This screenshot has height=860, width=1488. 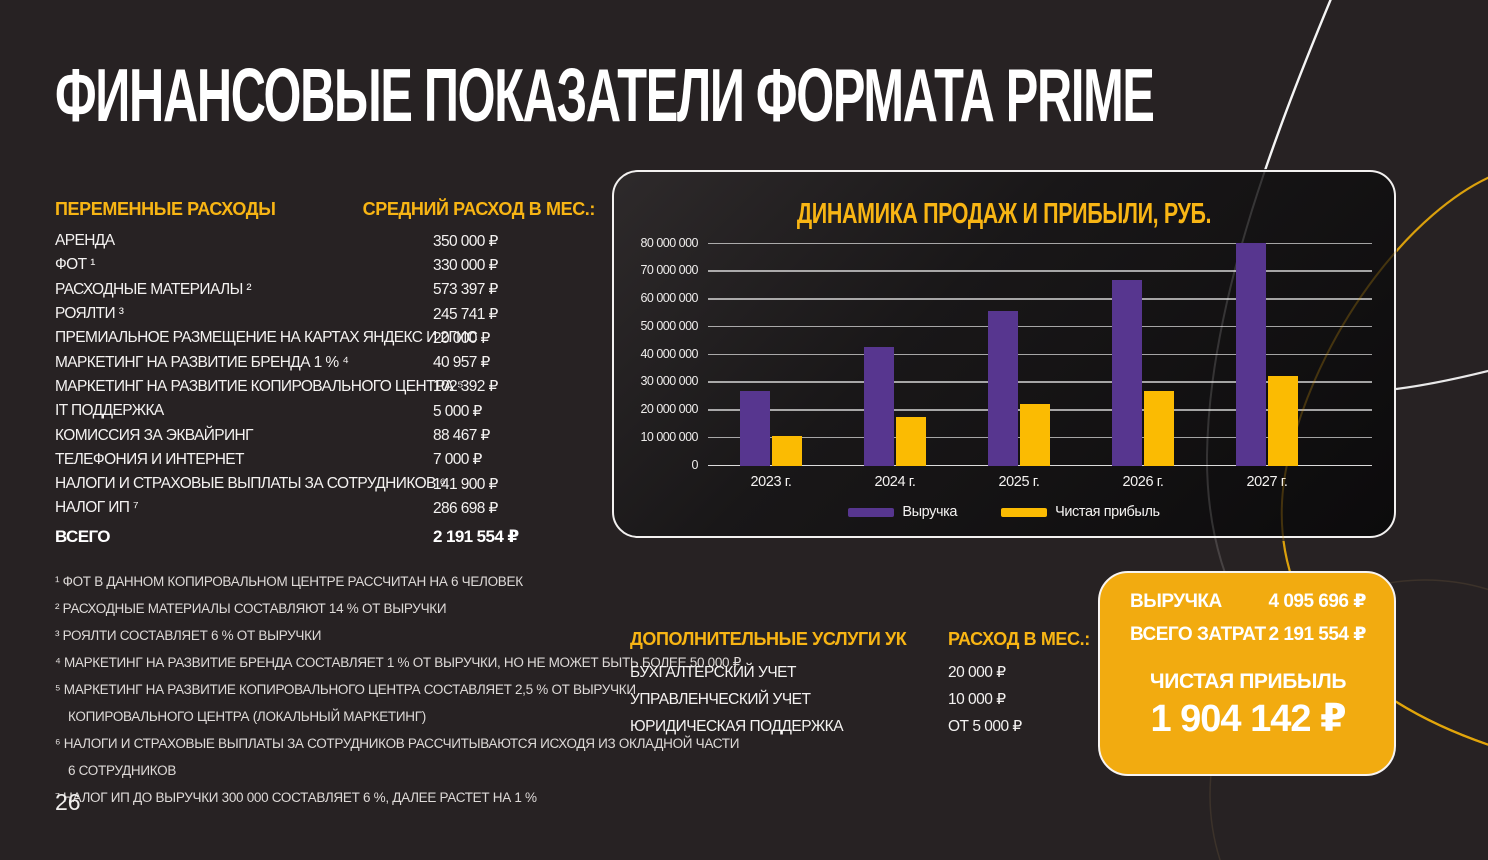 What do you see at coordinates (985, 726) in the screenshot?
I see `row-value: ОТ 5 000 ₽` at bounding box center [985, 726].